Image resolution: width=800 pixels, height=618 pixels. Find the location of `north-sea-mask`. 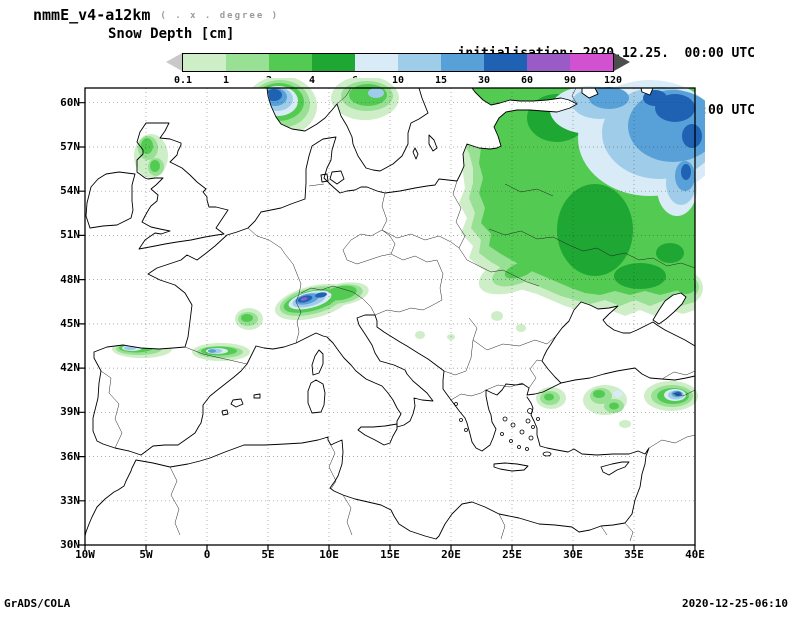

north-sea-mask is located at coordinates (273, 116).